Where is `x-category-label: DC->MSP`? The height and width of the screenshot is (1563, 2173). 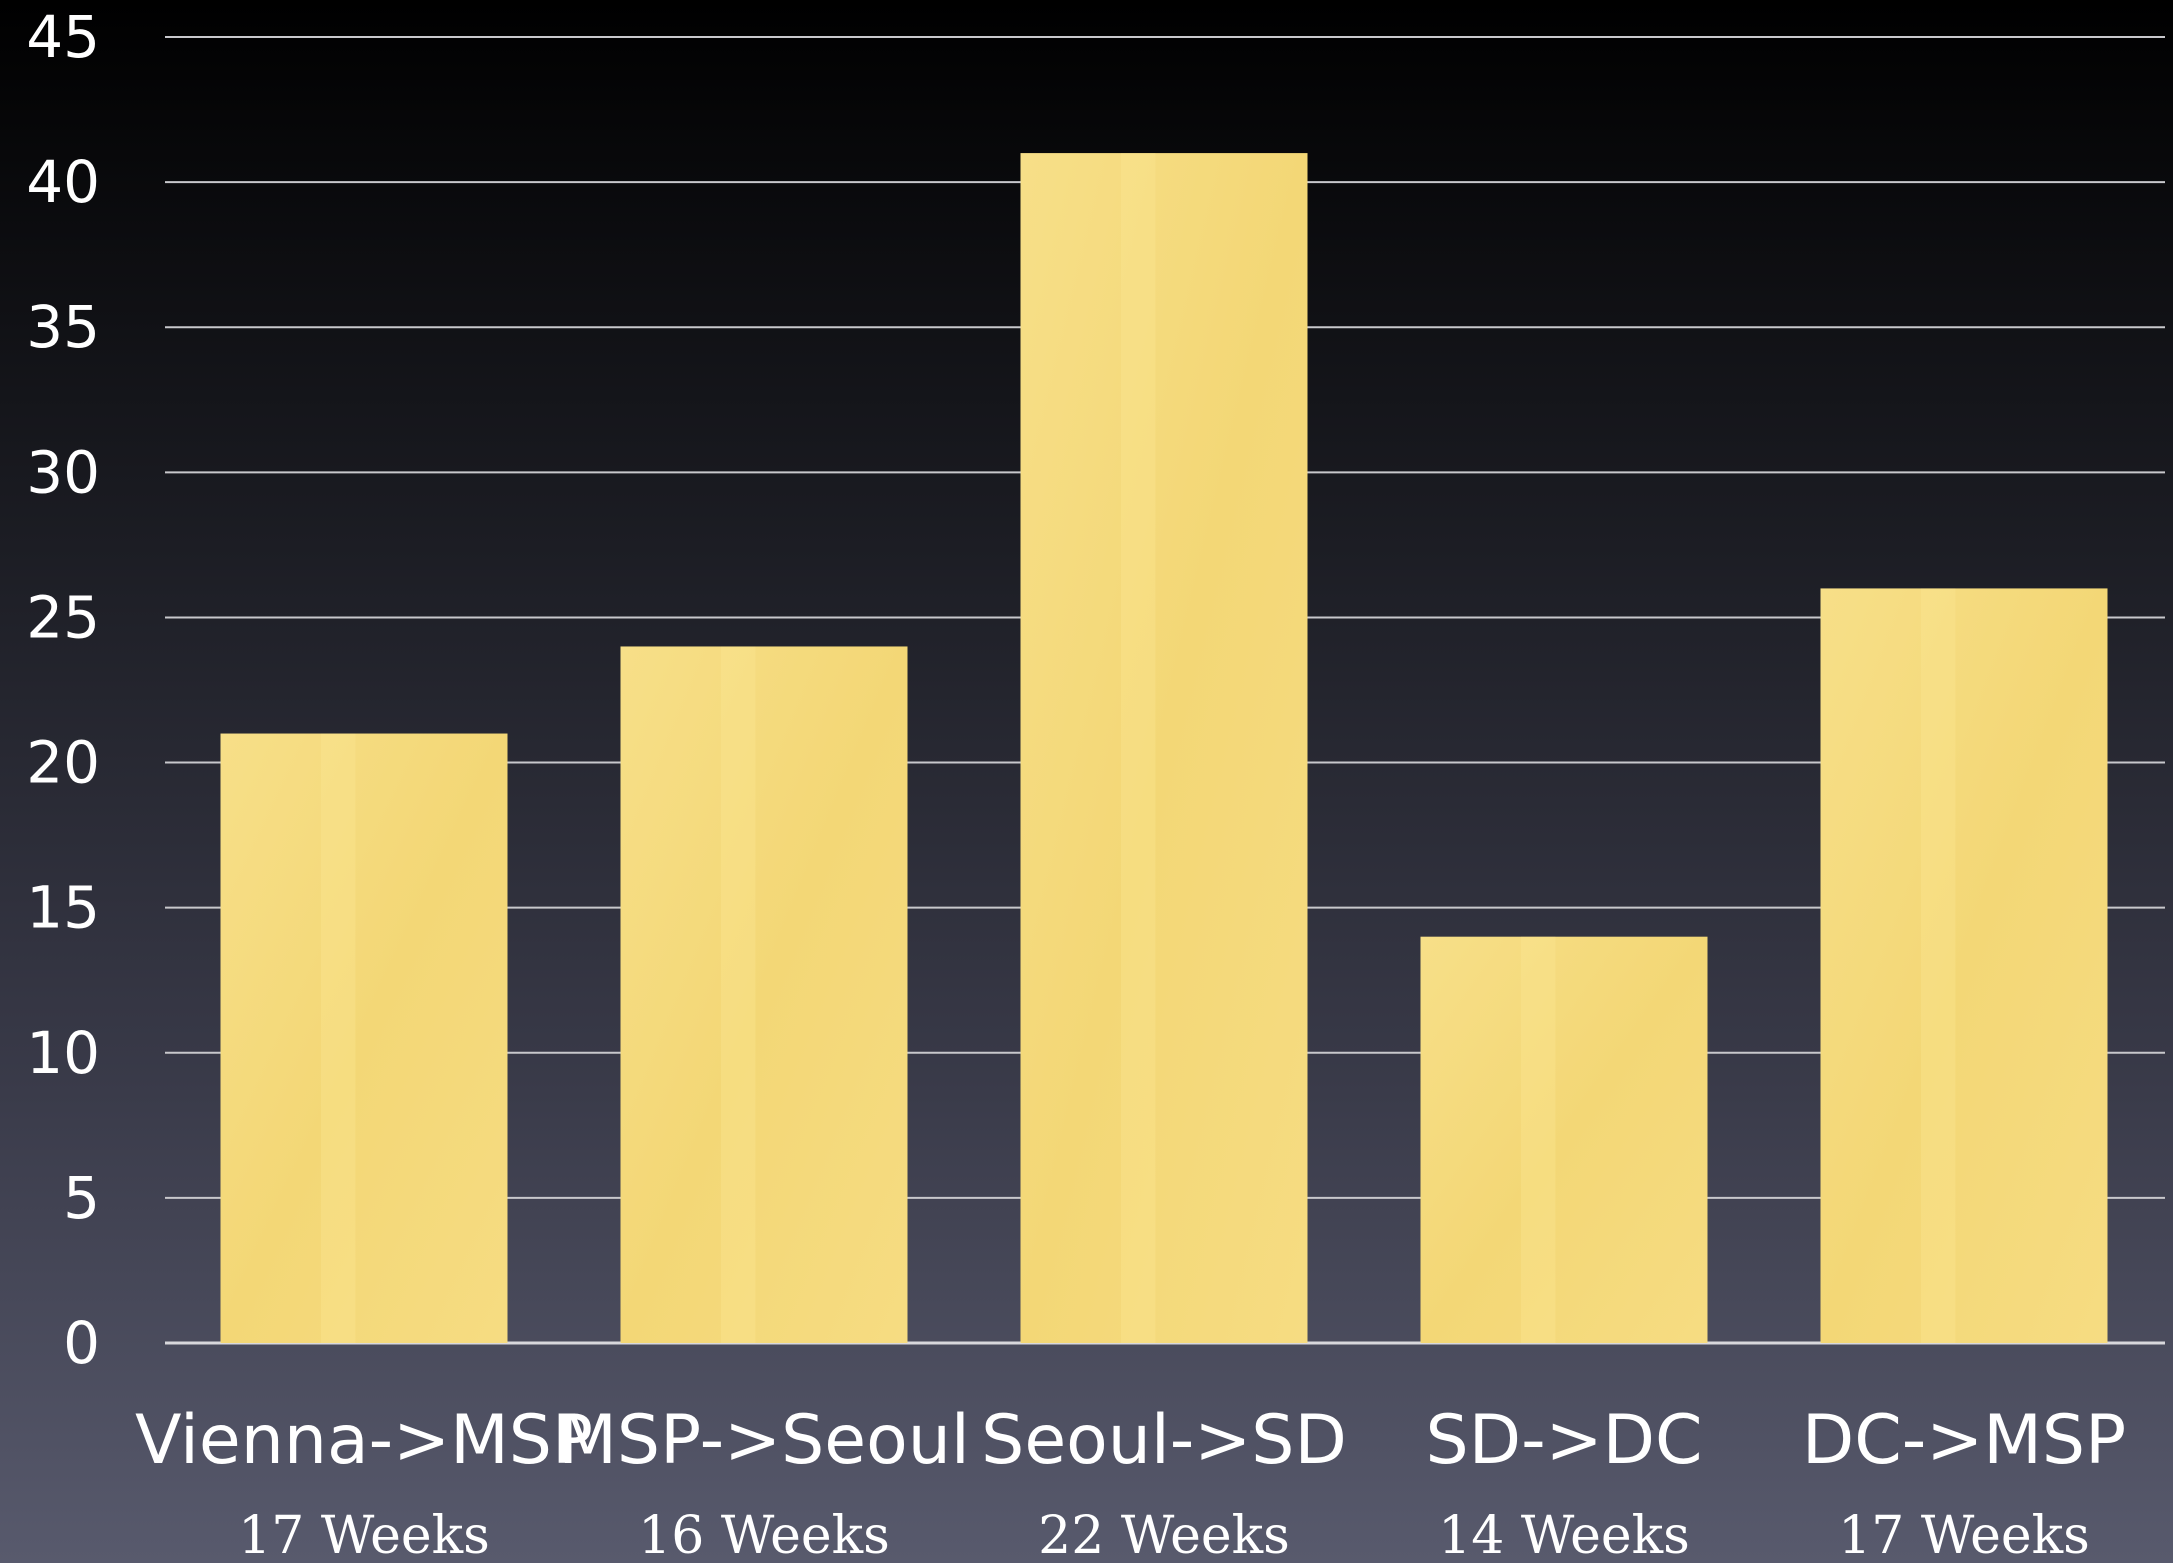 x-category-label: DC->MSP is located at coordinates (1964, 1440).